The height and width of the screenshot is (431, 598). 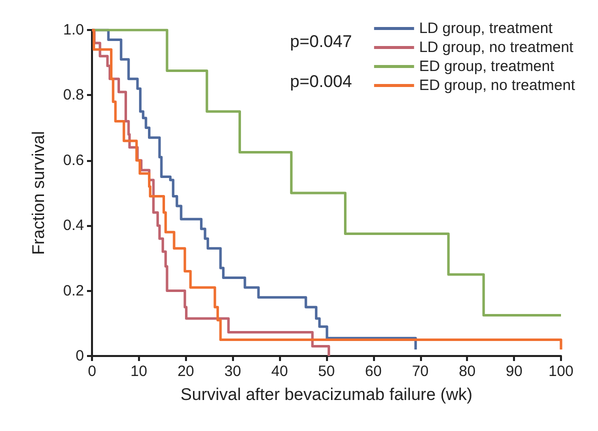 I want to click on x-tick-label: 30, so click(x=233, y=371).